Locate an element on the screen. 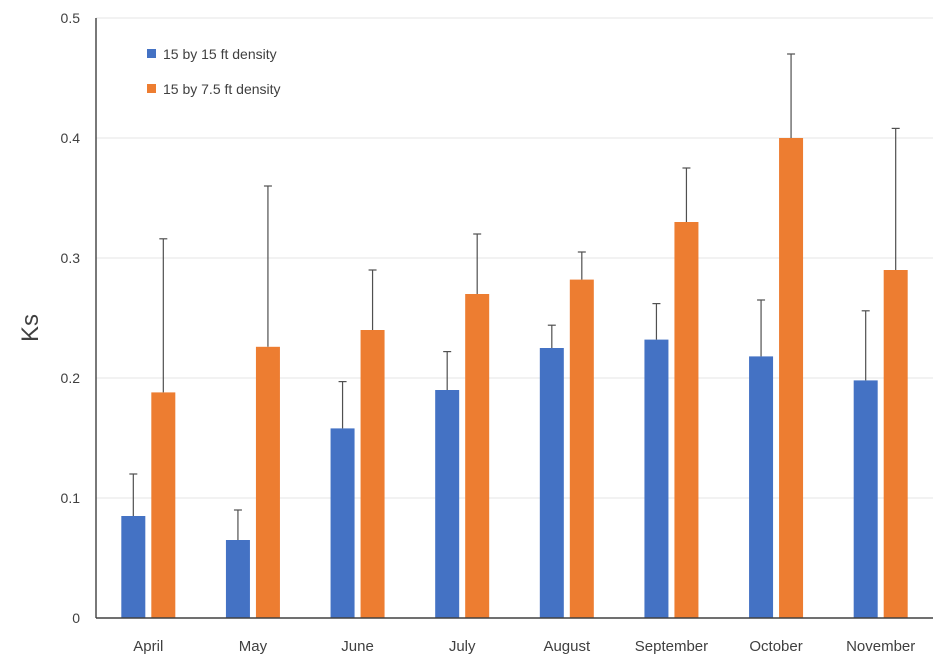 The height and width of the screenshot is (657, 936). y-tick-label: 0.1 is located at coordinates (71, 498).